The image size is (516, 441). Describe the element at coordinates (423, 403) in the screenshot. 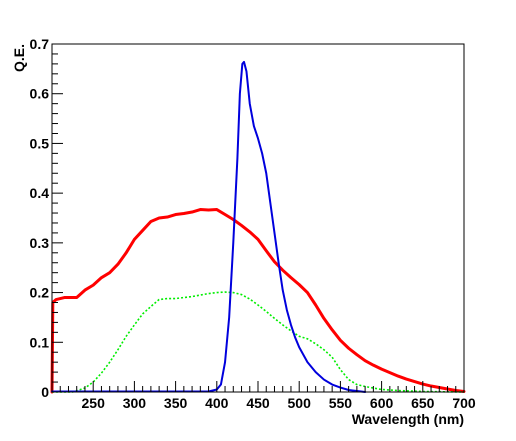

I see `x-tick-label: 650` at that location.